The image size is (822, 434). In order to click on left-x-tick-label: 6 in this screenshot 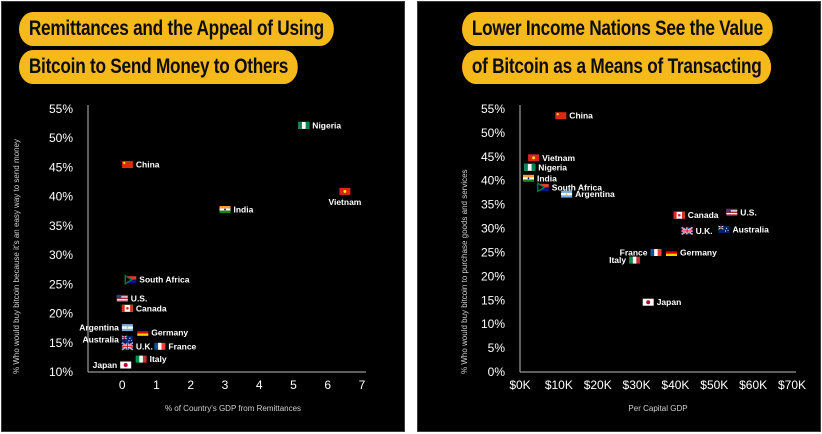, I will do `click(327, 385)`.